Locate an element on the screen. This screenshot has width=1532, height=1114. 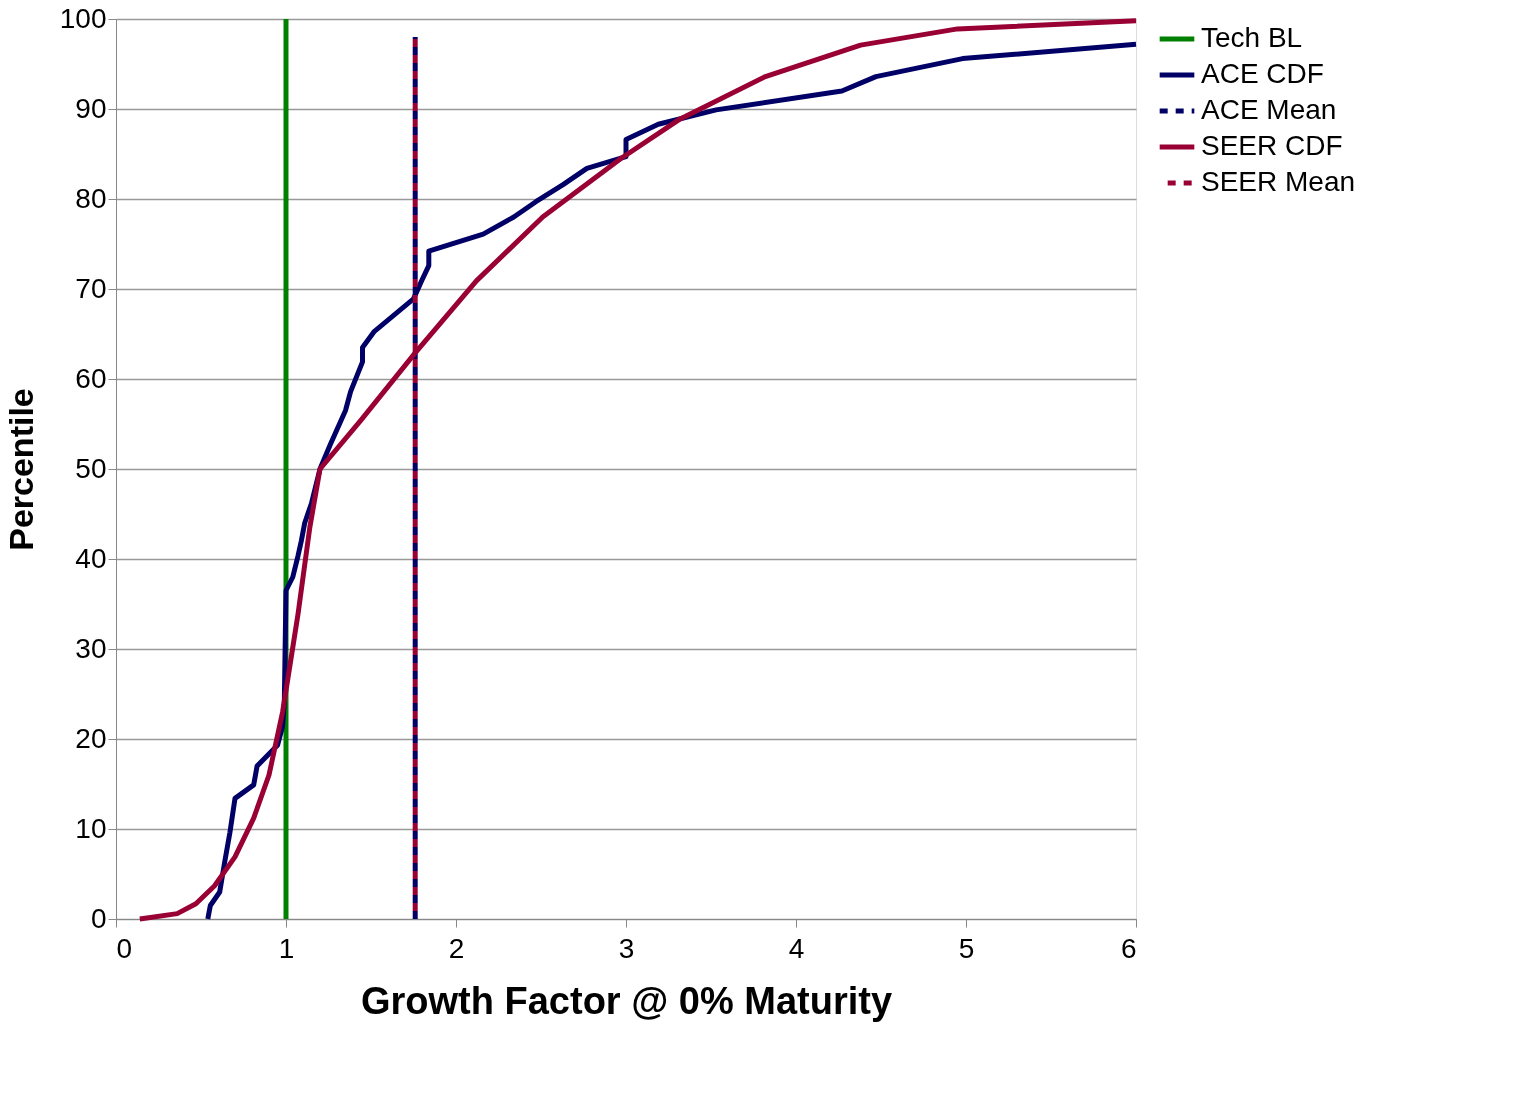
x-tick-label: 0 is located at coordinates (124, 948).